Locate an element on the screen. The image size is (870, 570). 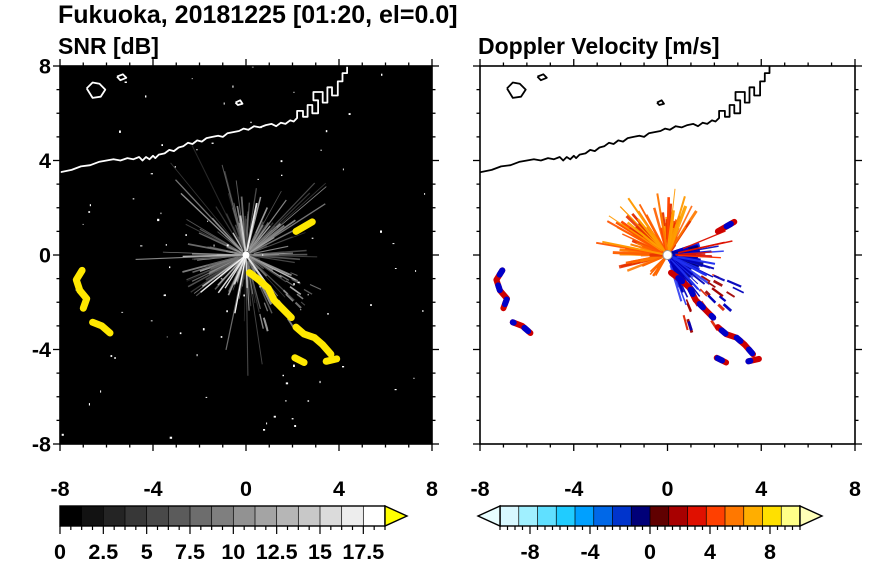
doppler-radar-streaks is located at coordinates (670, 261).